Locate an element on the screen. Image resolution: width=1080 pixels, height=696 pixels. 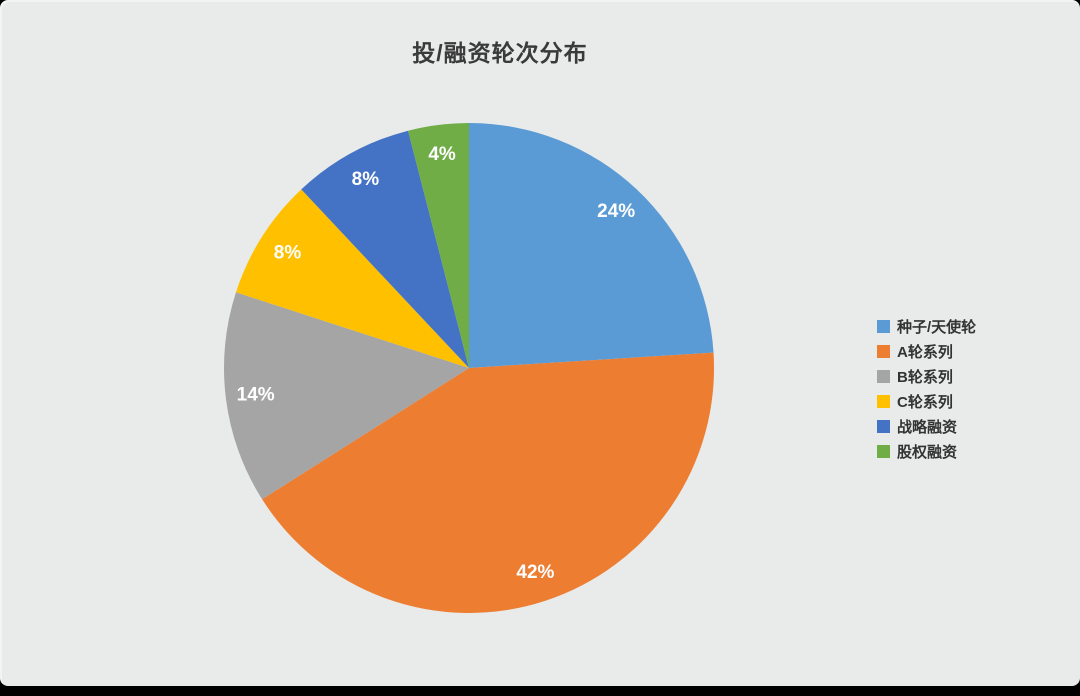
pie-slice-种子/天使轮 is located at coordinates (591, 245).